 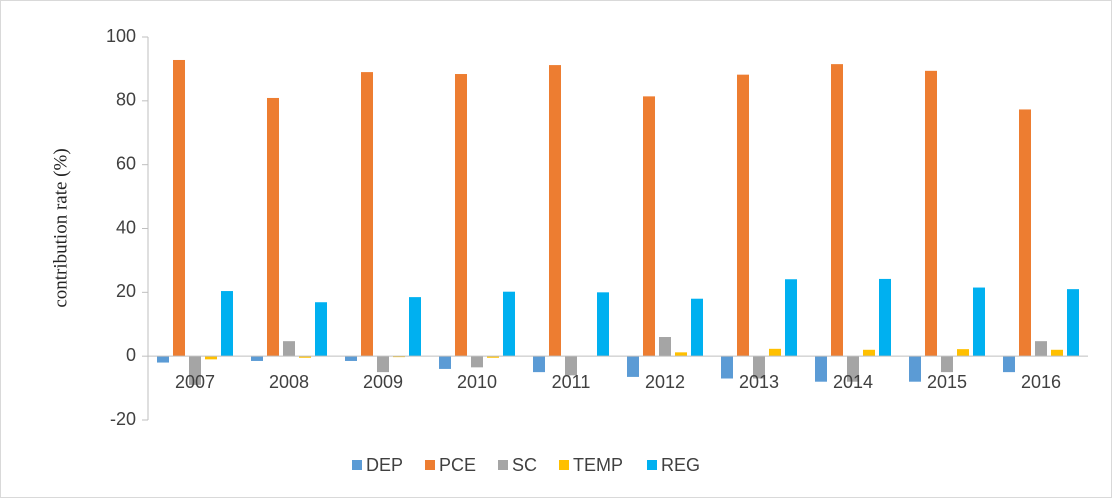 What do you see at coordinates (126, 163) in the screenshot?
I see `y-tick-label: 60` at bounding box center [126, 163].